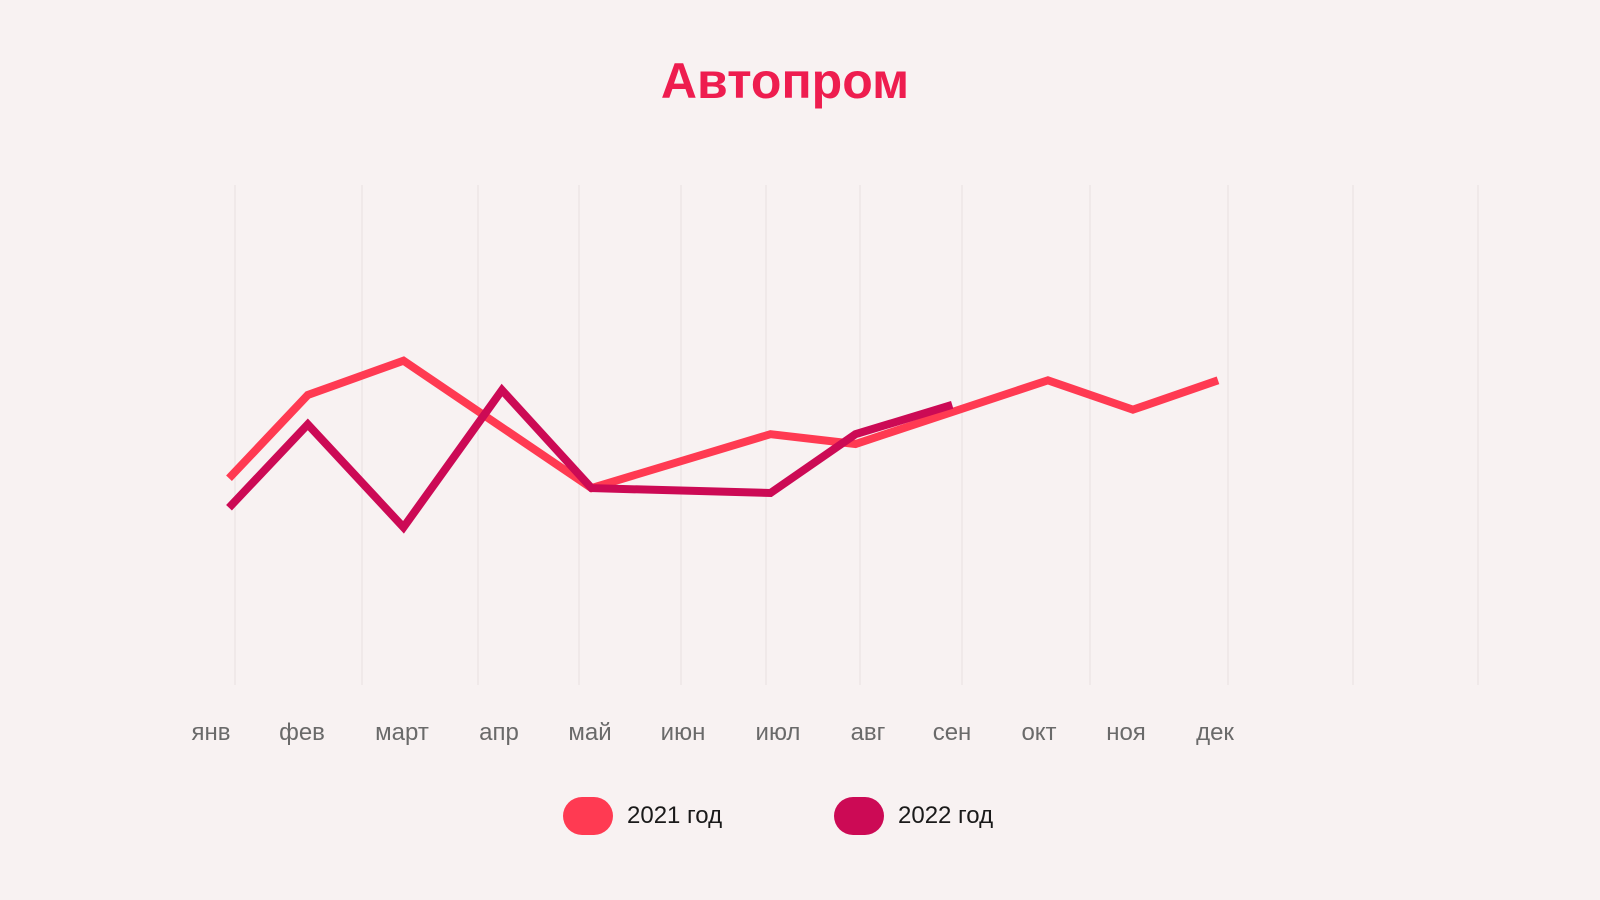  Describe the element at coordinates (402, 732) in the screenshot. I see `x-tick-label-2: март` at that location.